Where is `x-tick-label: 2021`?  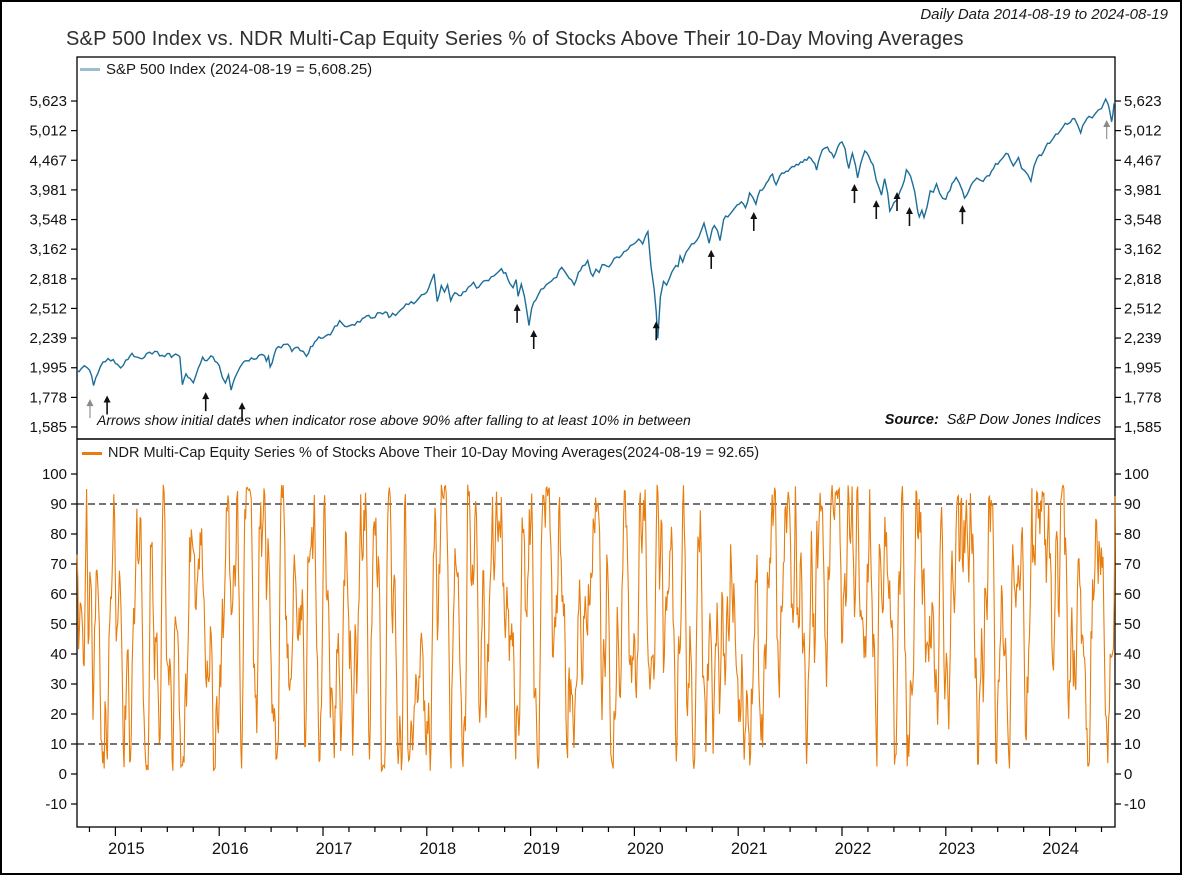
x-tick-label: 2021 is located at coordinates (749, 849).